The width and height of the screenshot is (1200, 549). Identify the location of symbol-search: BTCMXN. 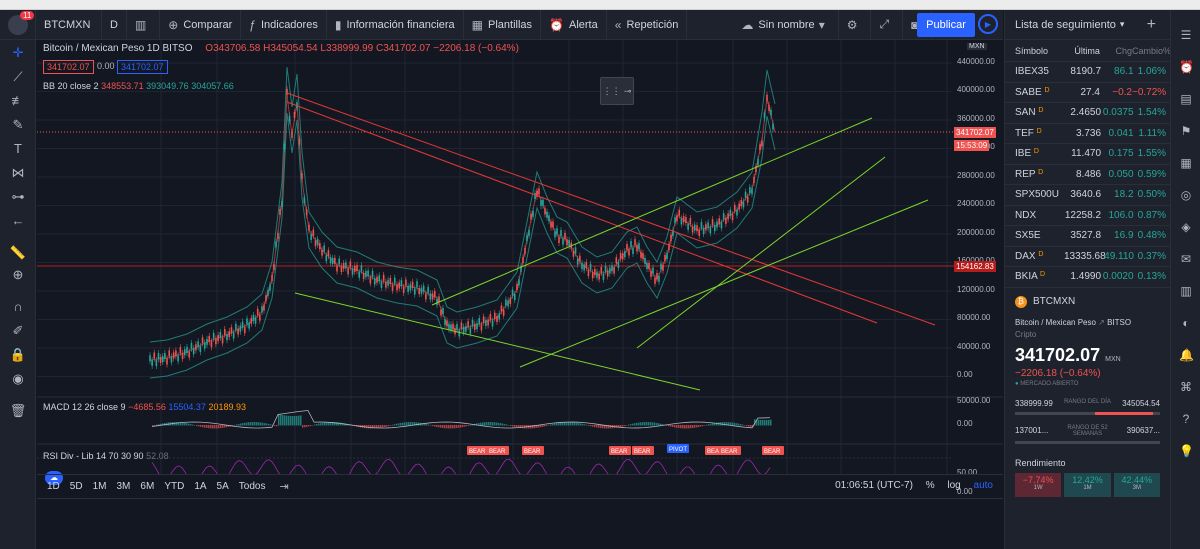
(69, 24).